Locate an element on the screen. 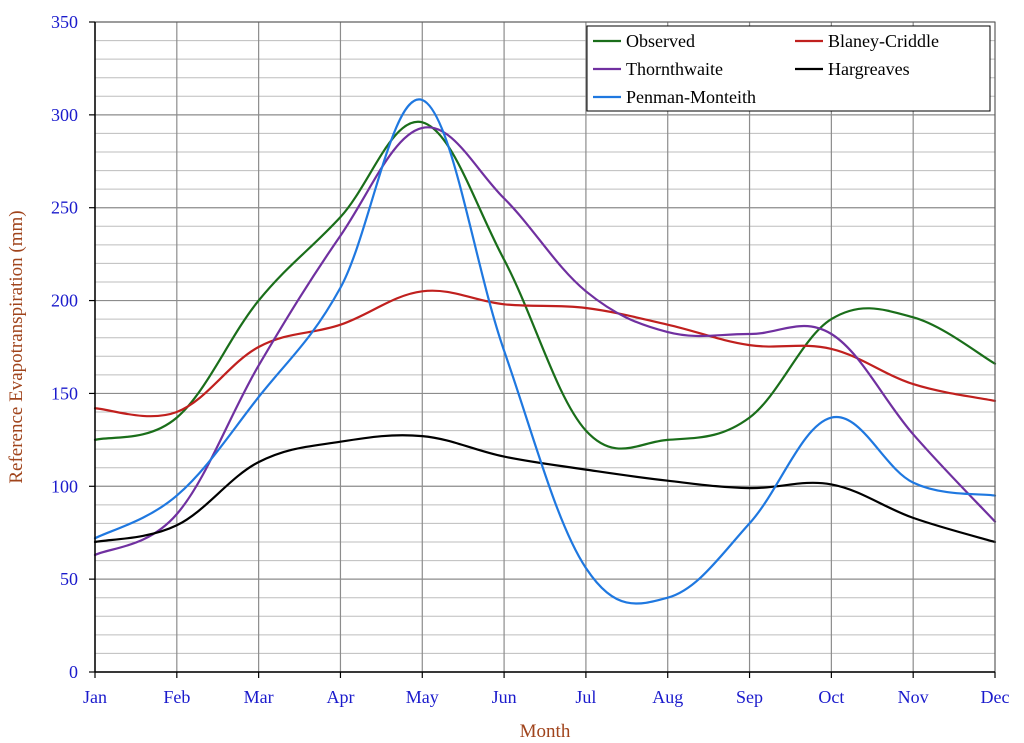 The width and height of the screenshot is (1024, 743). y-tick-label: 0 is located at coordinates (73, 672).